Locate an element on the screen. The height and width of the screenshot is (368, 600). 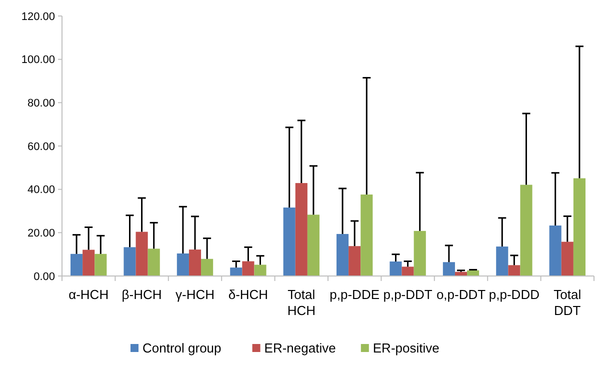
x-tick-label: β-HCH is located at coordinates (142, 294).